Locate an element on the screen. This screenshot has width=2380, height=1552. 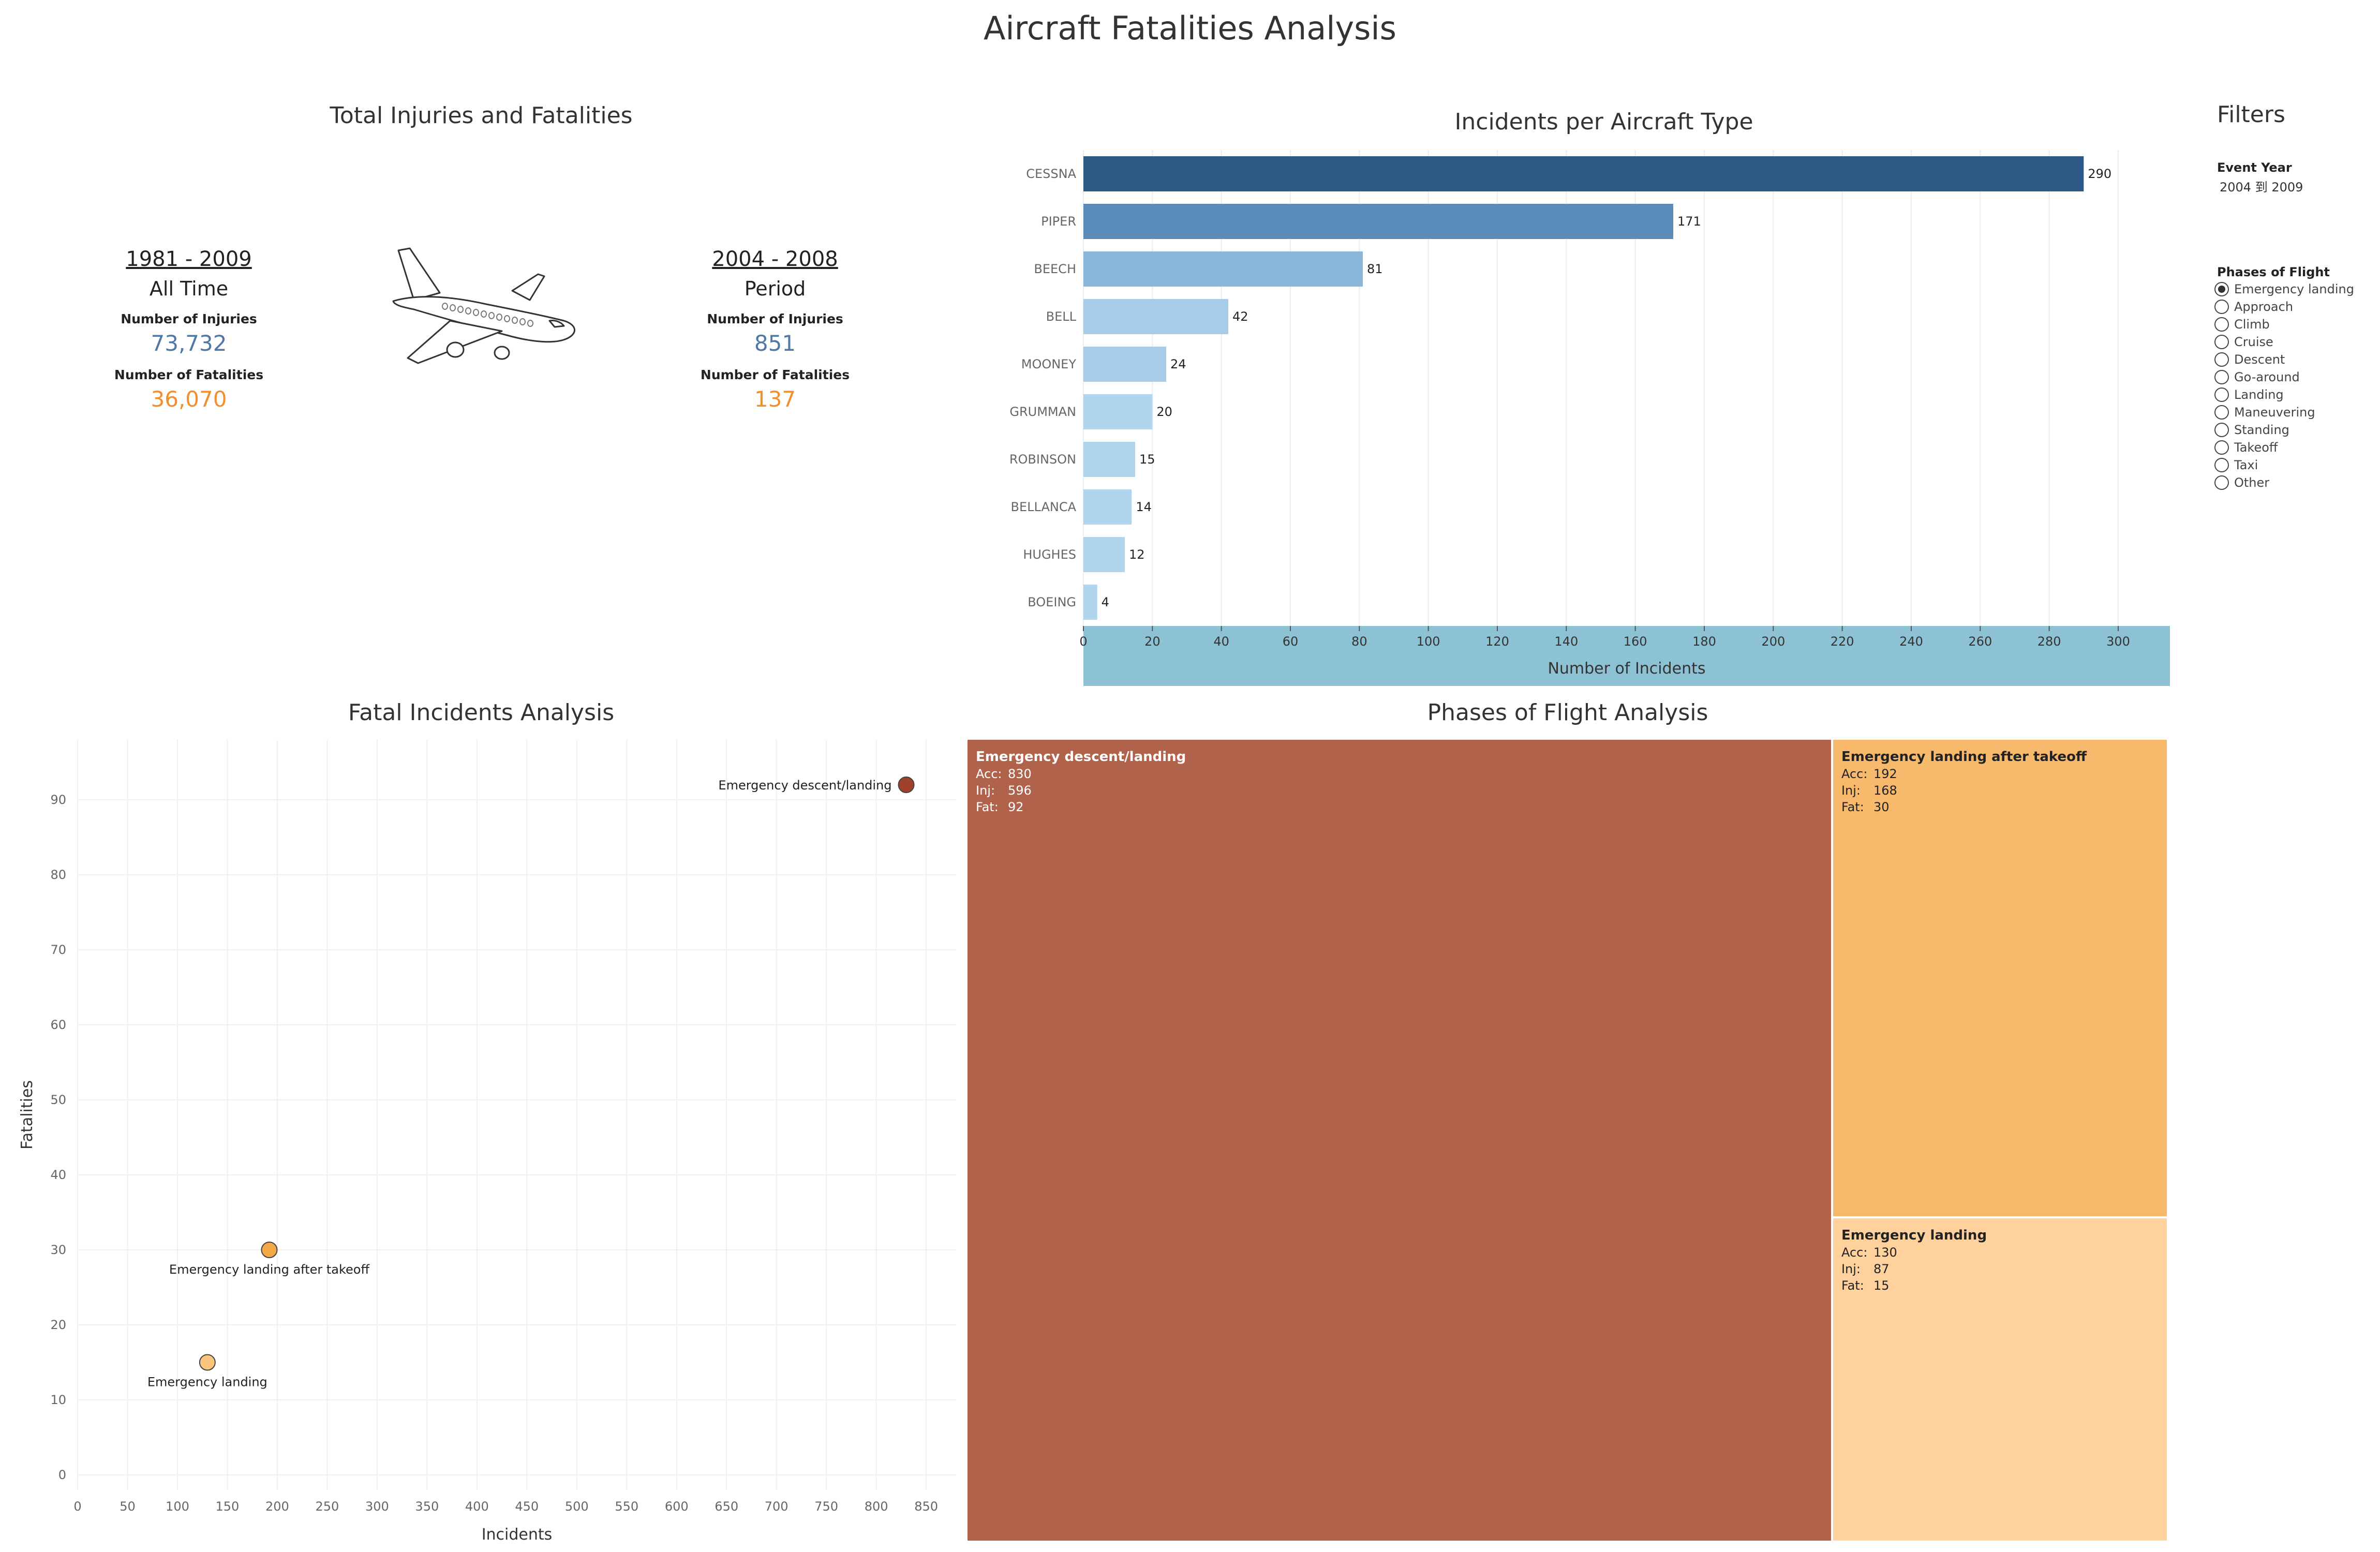
treemap-cell-name: Emergency descent/landing is located at coordinates (1081, 757).